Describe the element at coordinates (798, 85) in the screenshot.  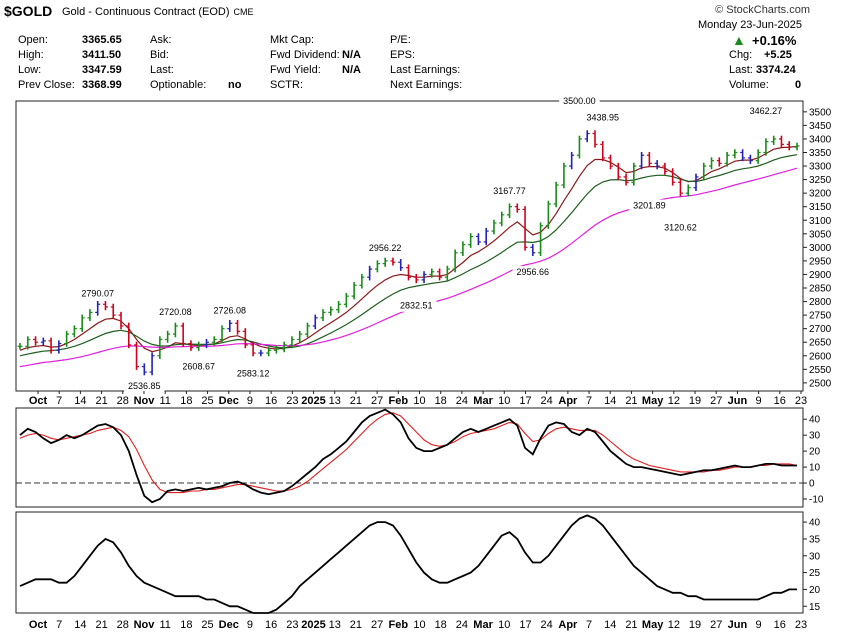
I see `volume-value: 0` at that location.